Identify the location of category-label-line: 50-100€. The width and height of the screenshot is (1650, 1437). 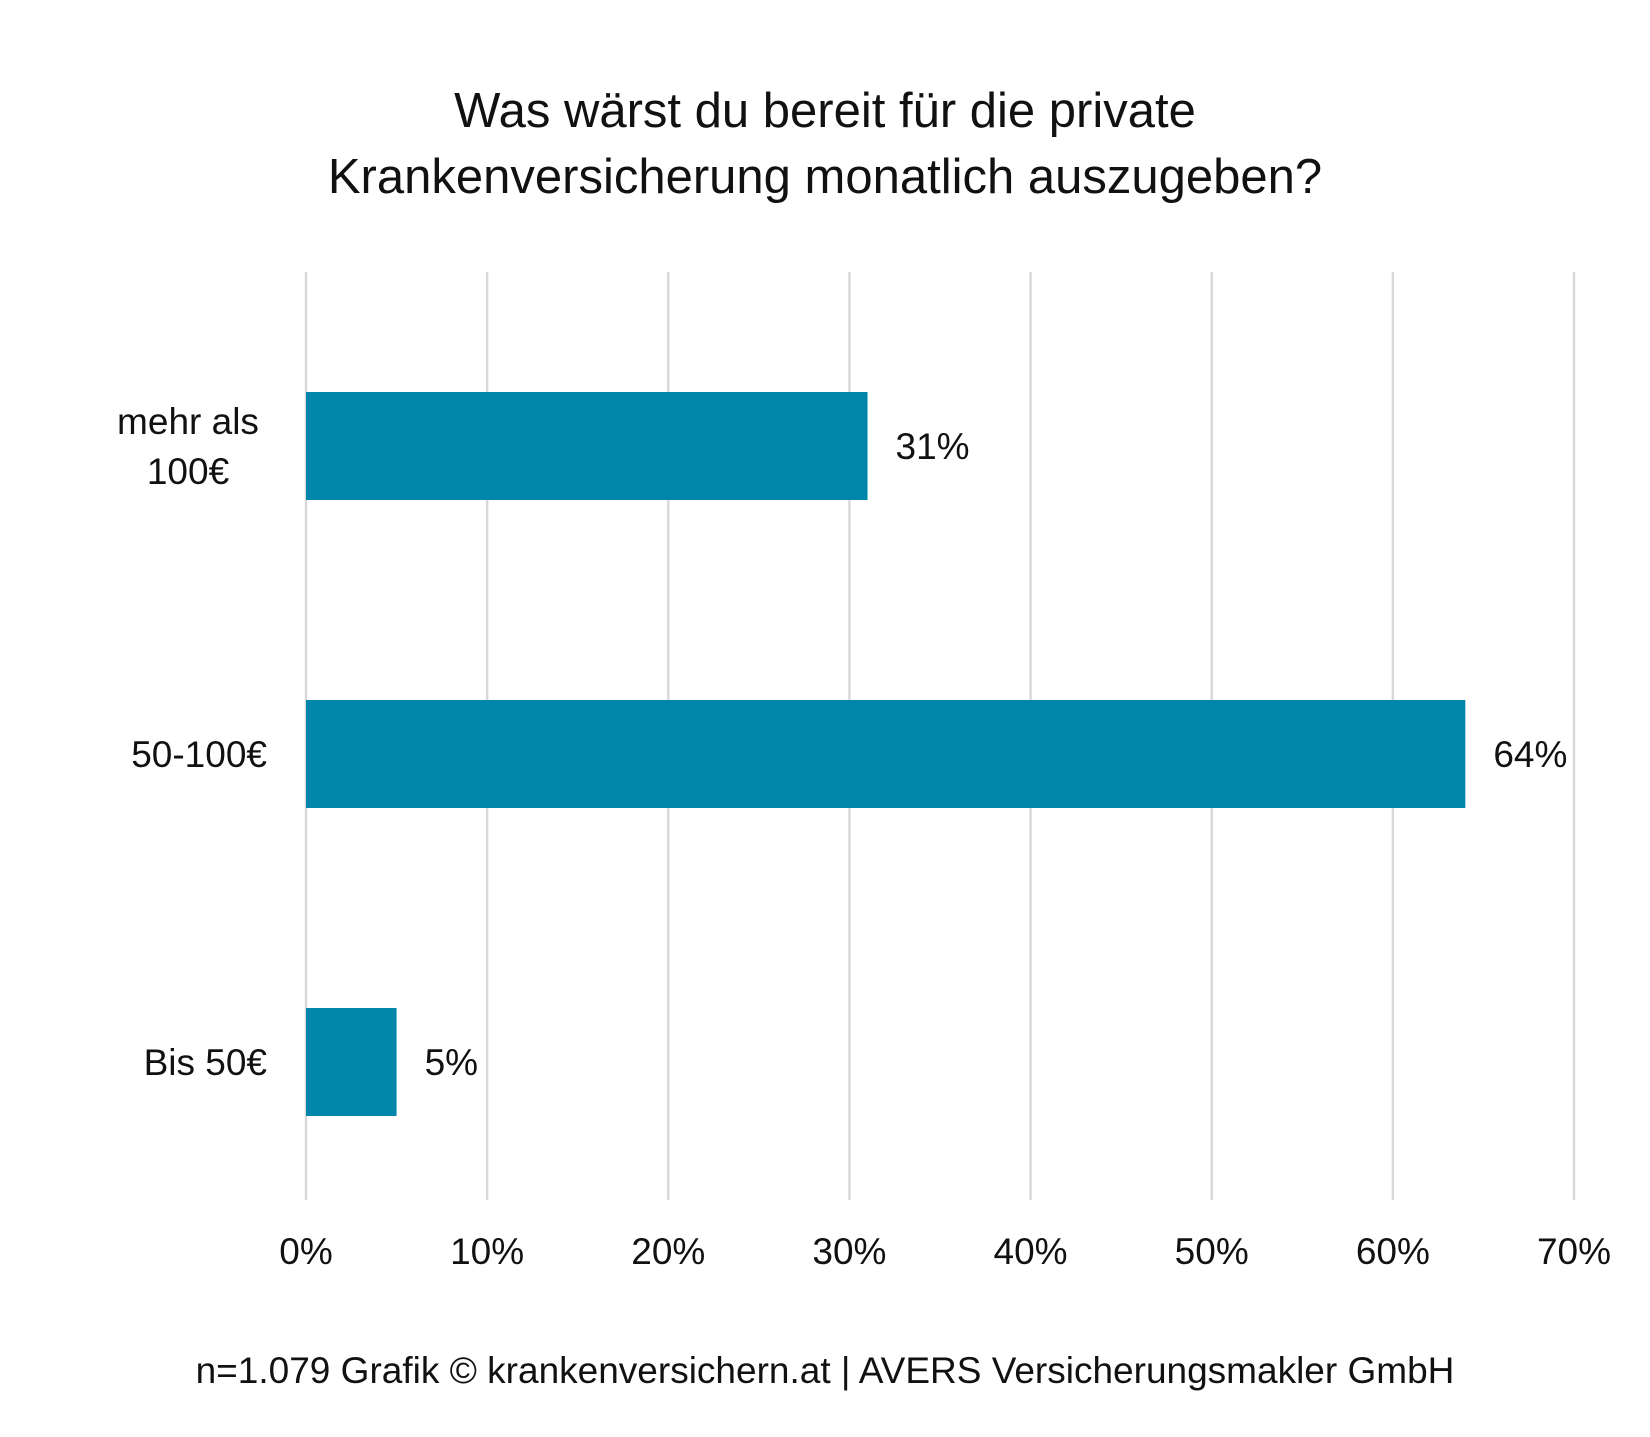
(199, 754).